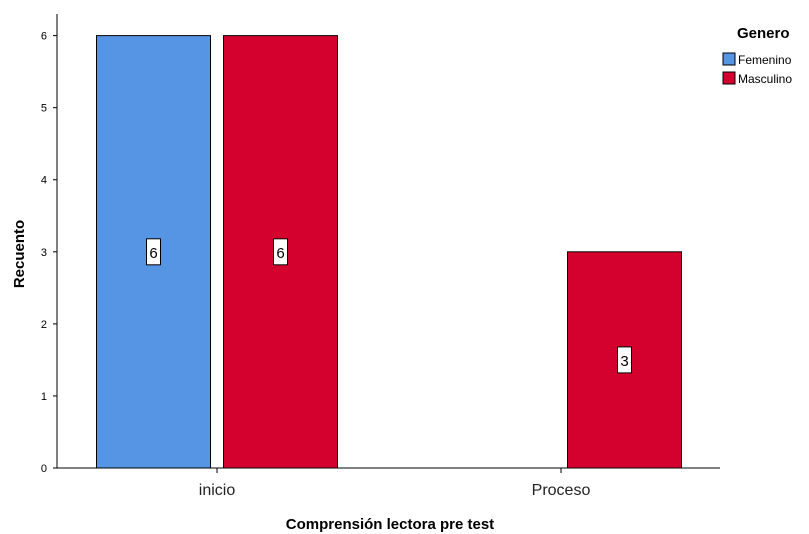 The width and height of the screenshot is (809, 534). What do you see at coordinates (729, 78) in the screenshot?
I see `legend-swatch-masculino` at bounding box center [729, 78].